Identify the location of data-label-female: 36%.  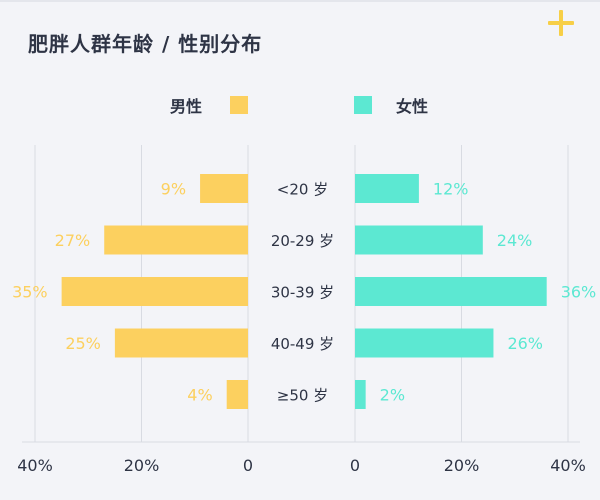
(579, 292).